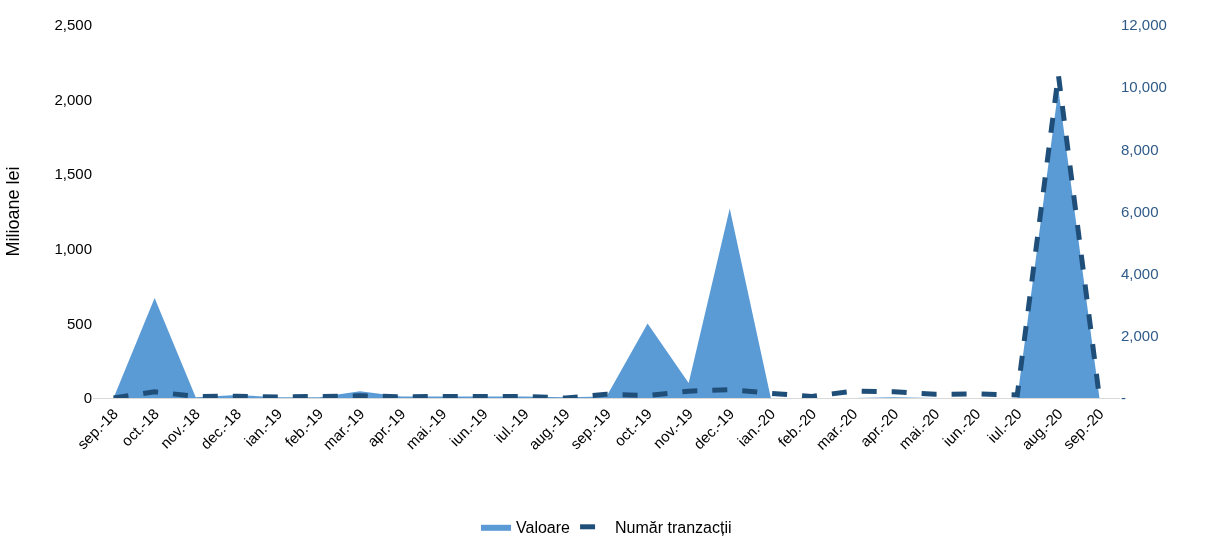 The width and height of the screenshot is (1215, 556). Describe the element at coordinates (87, 398) in the screenshot. I see `y-tick-label: 0` at that location.